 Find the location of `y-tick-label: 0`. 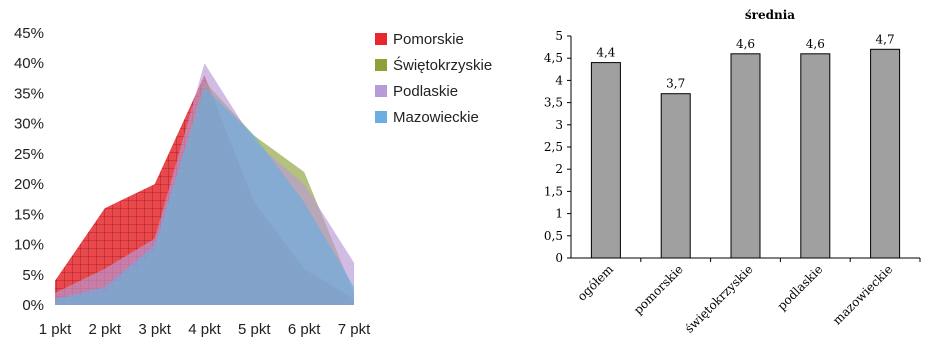

y-tick-label: 0 is located at coordinates (559, 258).